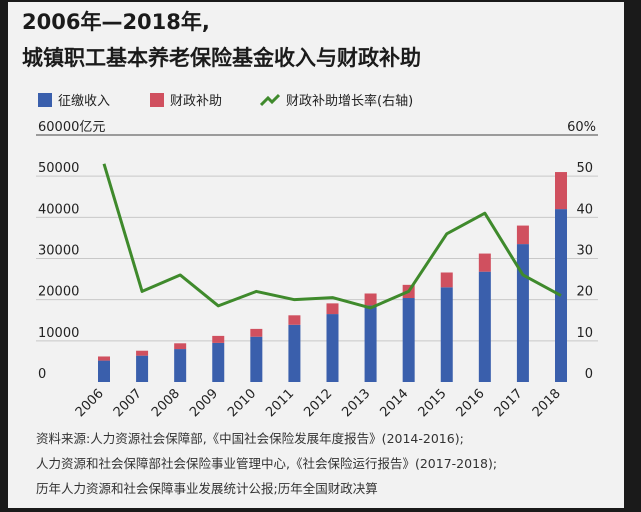 This screenshot has height=512, width=641. I want to click on right-axis-tick-label: 0, so click(589, 374).